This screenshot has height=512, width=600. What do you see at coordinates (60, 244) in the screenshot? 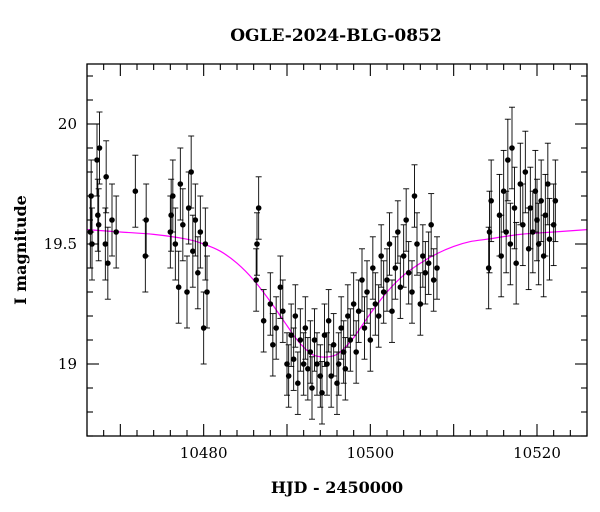
I see `y-tick-label: 19.5` at bounding box center [60, 244].